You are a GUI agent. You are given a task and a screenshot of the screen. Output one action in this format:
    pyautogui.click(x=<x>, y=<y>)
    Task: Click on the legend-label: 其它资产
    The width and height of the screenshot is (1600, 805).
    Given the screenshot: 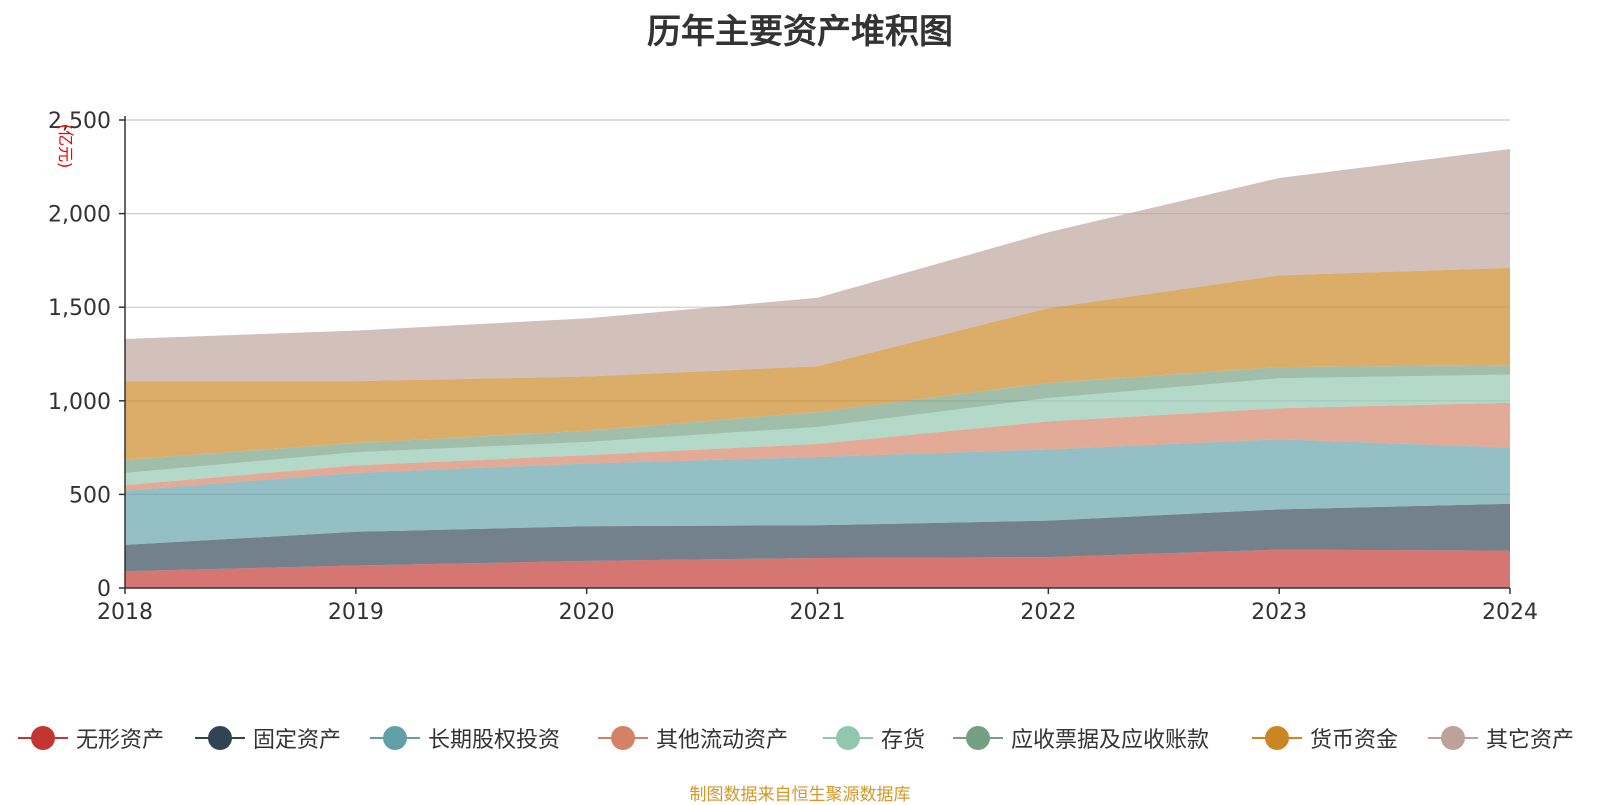 What is the action you would take?
    pyautogui.click(x=1530, y=740)
    